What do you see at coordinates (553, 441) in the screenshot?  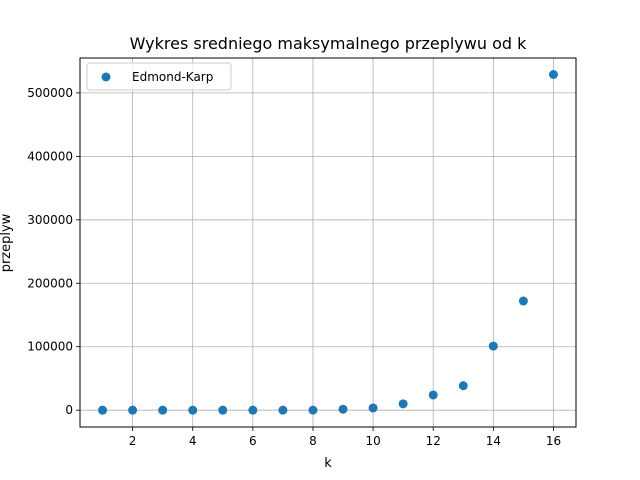 I see `x-tick-label: 16` at bounding box center [553, 441].